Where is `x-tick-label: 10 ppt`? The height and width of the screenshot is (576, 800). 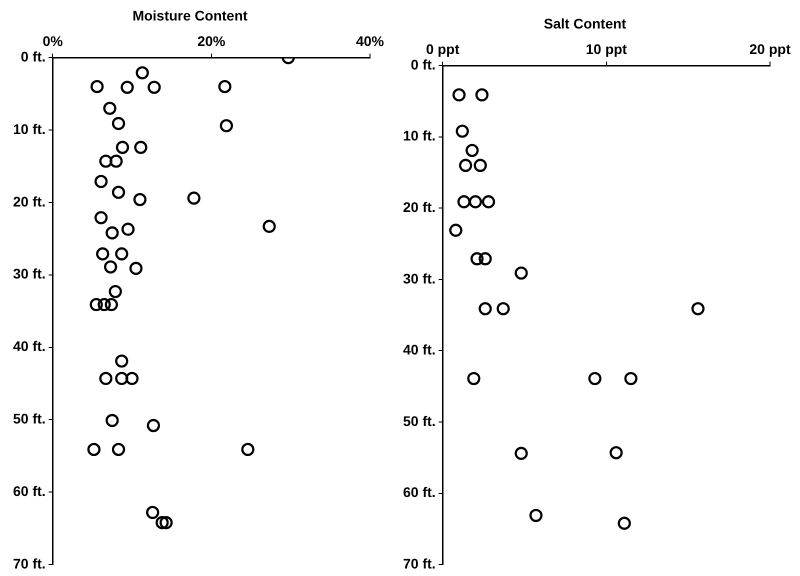 x-tick-label: 10 ppt is located at coordinates (607, 49).